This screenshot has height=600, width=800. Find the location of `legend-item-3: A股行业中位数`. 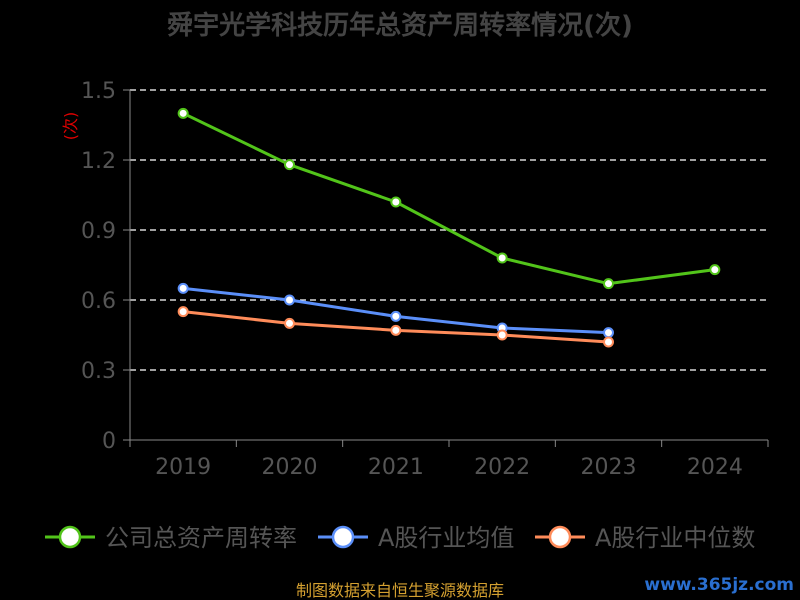

legend-item-3: A股行业中位数 is located at coordinates (645, 538).